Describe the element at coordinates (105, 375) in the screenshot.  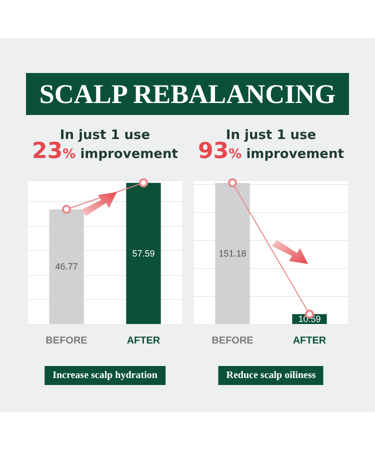
I see `x-axis-title: Increase scalp hydration` at that location.